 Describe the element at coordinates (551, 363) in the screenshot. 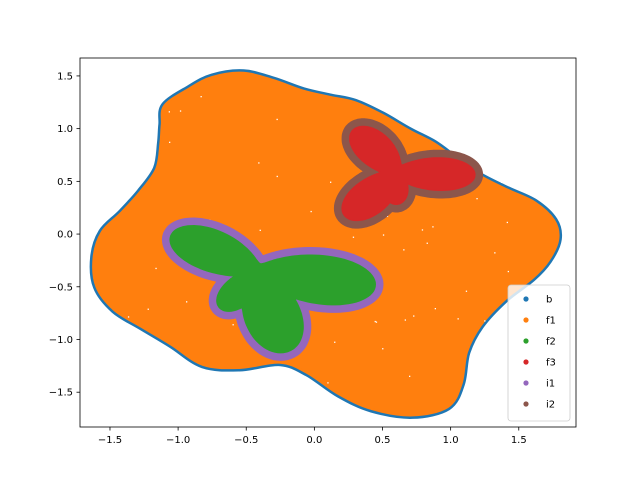

I see `legend-label-f3: f3` at that location.